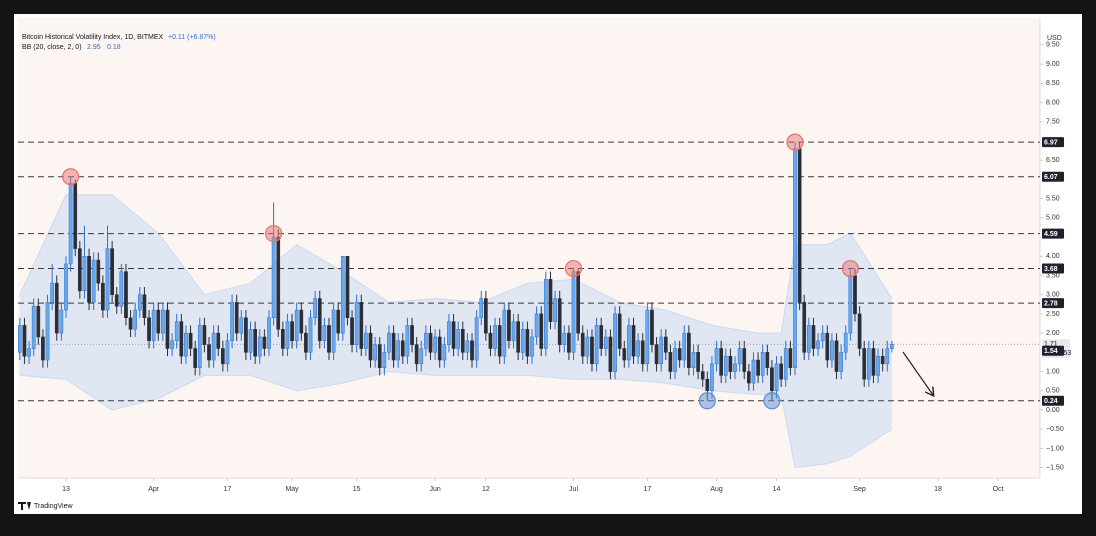 The width and height of the screenshot is (1096, 536). What do you see at coordinates (1053, 83) in the screenshot?
I see `y-tick-label: 8.50` at bounding box center [1053, 83].